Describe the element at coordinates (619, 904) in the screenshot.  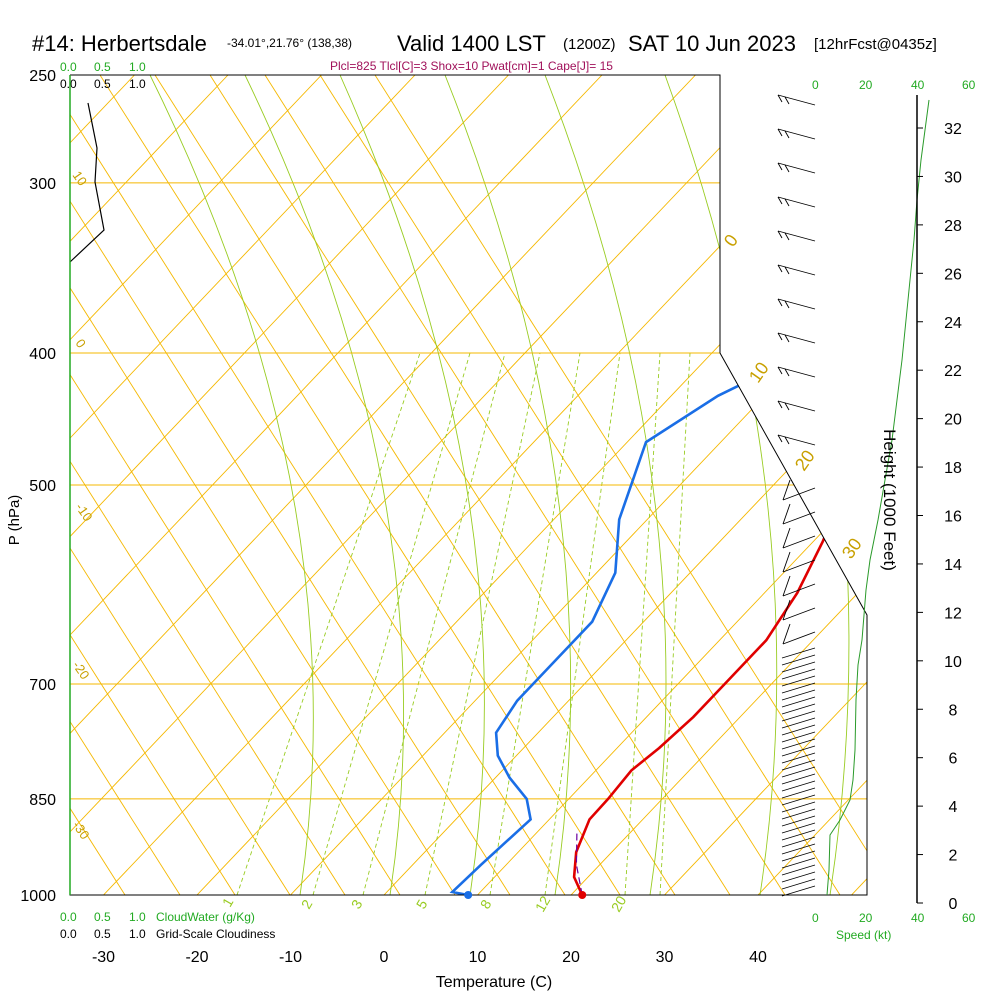
I see `mixing-ratio-label: 20` at that location.